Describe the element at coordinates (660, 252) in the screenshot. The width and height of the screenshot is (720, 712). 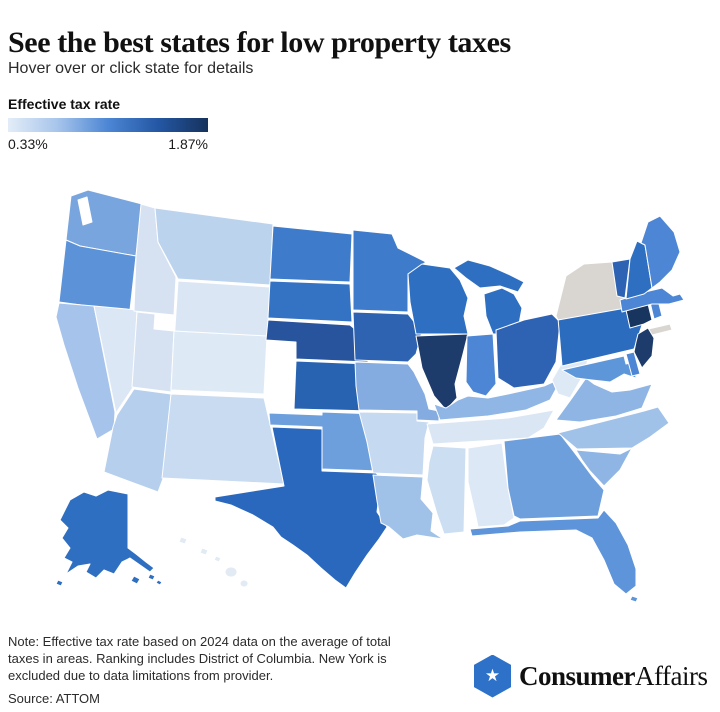
I see `state-maine: Maine` at that location.